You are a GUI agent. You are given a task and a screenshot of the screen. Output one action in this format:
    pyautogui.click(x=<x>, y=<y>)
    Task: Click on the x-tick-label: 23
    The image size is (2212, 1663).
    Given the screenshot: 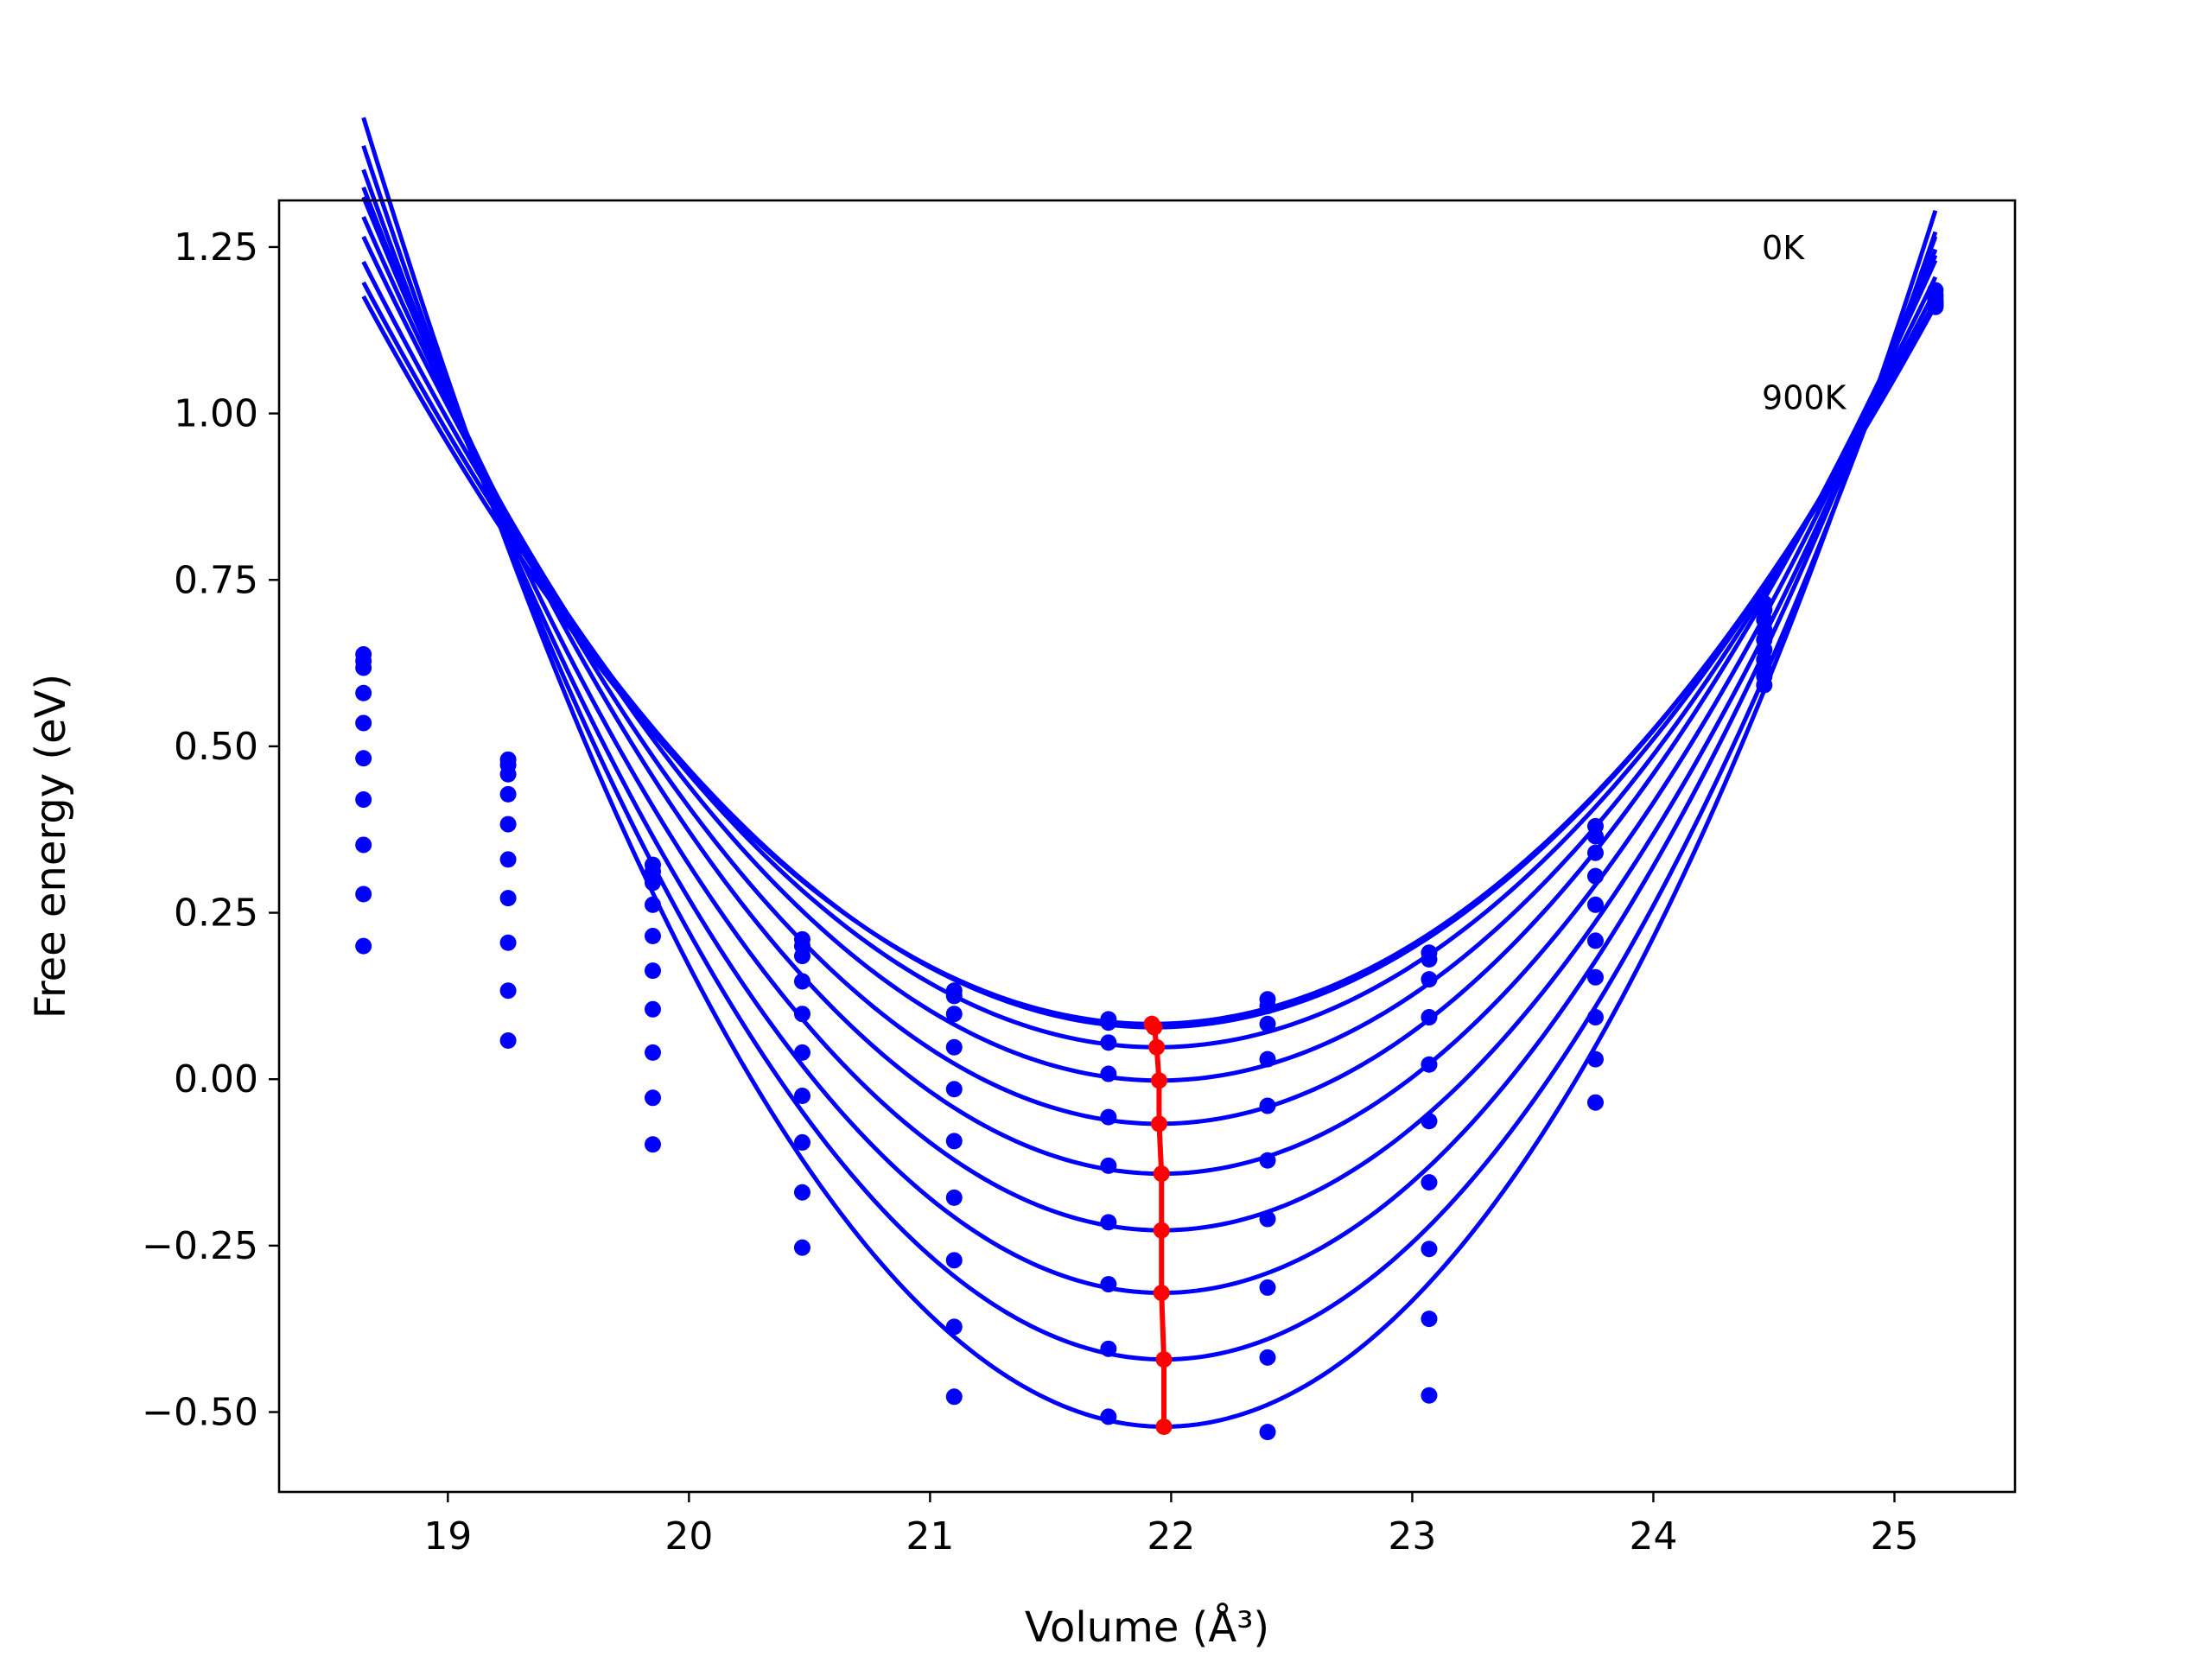 What is the action you would take?
    pyautogui.click(x=1412, y=1536)
    